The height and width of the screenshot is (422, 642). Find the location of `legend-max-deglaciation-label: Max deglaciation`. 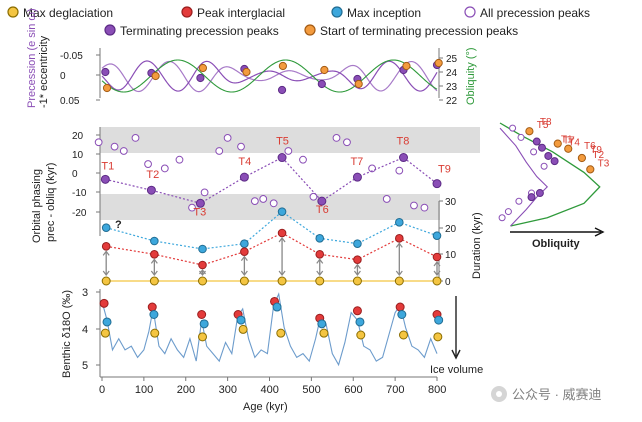

legend-max-deglaciation-label: Max deglaciation is located at coordinates (68, 13).